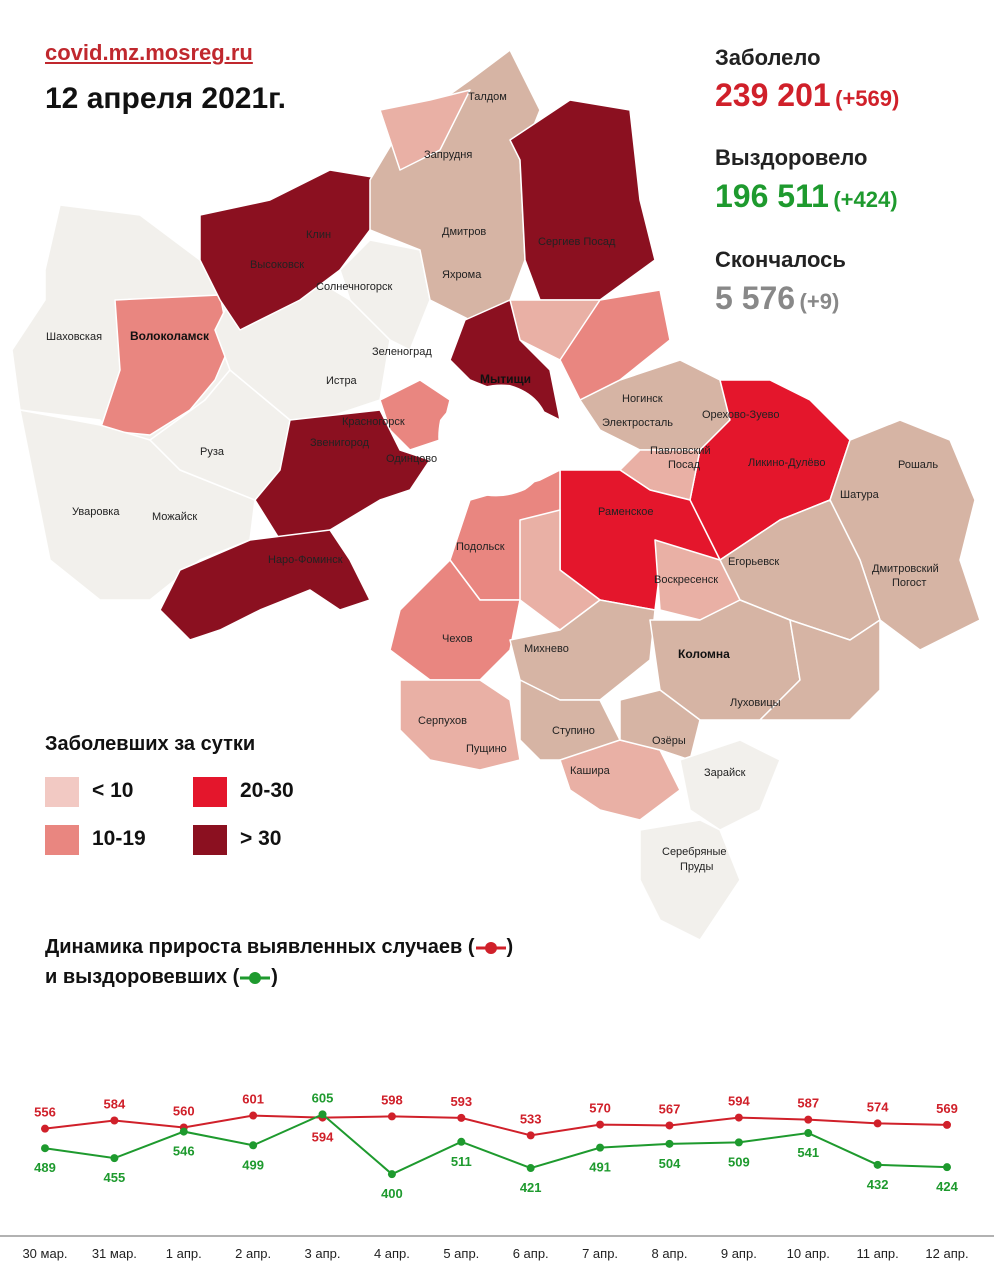 The height and width of the screenshot is (1280, 994). Describe the element at coordinates (392, 1193) in the screenshot. I see `data-label-recovered: 400` at that location.